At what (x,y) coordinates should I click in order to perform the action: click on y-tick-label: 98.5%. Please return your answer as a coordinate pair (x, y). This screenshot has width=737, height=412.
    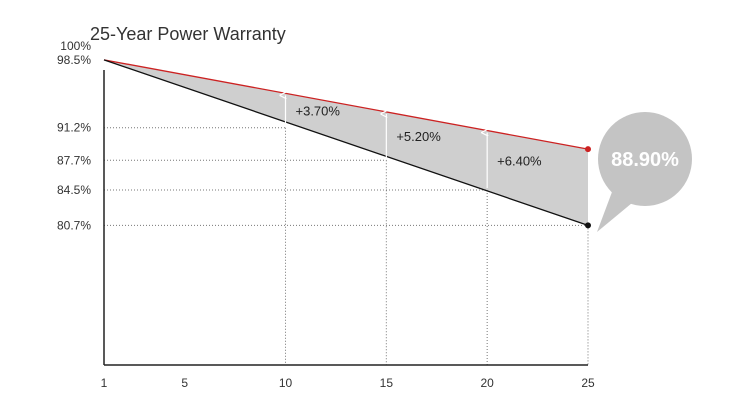
    Looking at the image, I should click on (74, 60).